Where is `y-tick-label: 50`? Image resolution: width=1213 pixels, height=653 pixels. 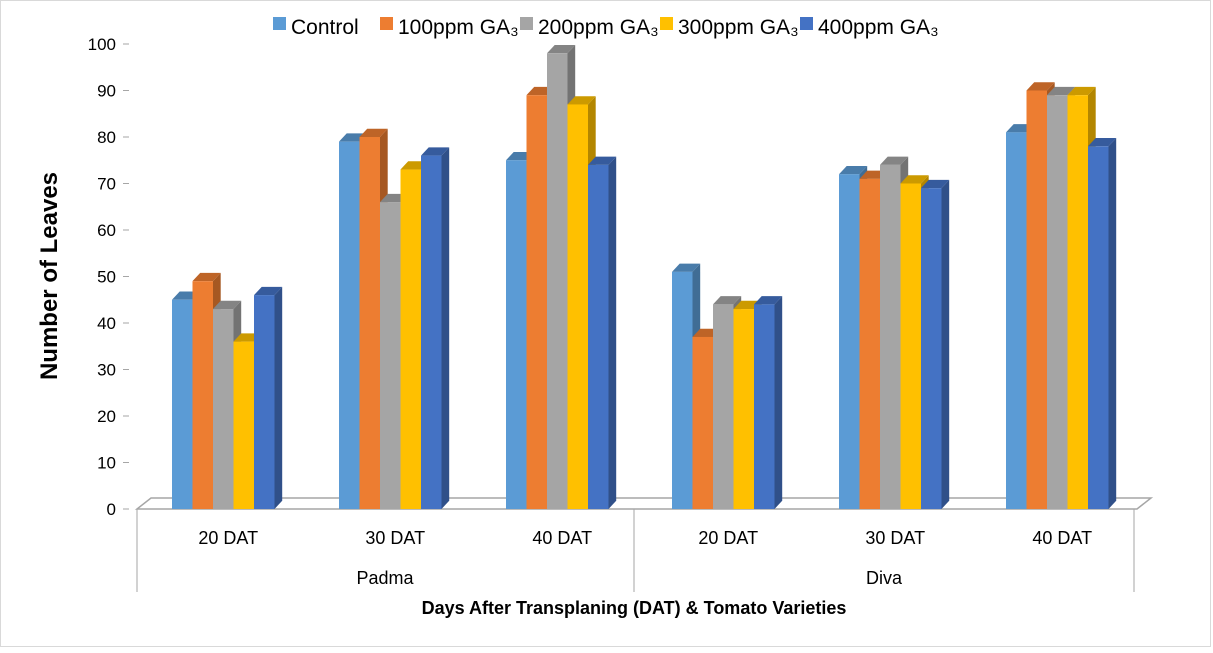
y-tick-label: 50 is located at coordinates (106, 277).